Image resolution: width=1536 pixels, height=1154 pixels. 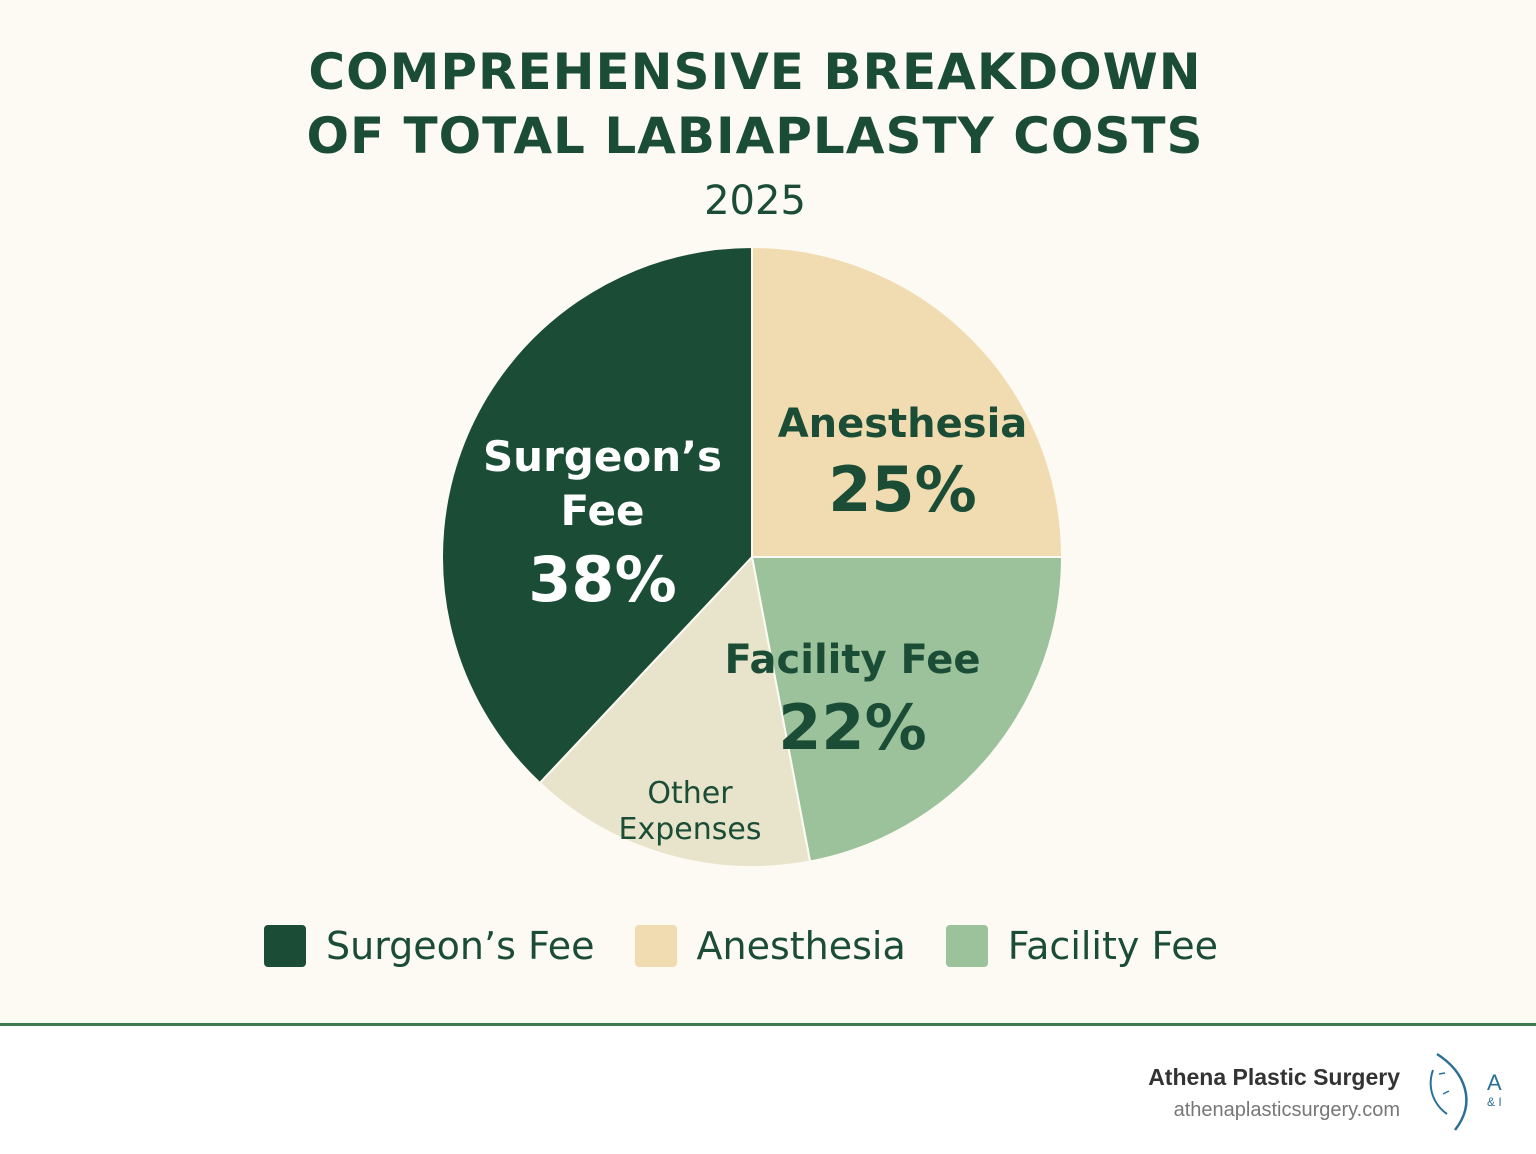 I want to click on surgeon-label-line-1: Surgeon’s, so click(x=602, y=456).